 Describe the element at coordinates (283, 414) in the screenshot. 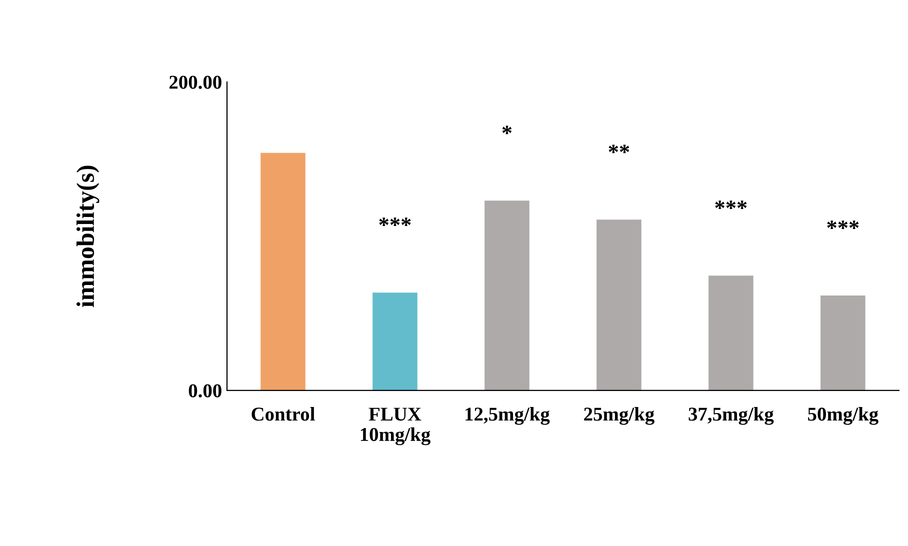

I see `x-tick-label: Control` at that location.